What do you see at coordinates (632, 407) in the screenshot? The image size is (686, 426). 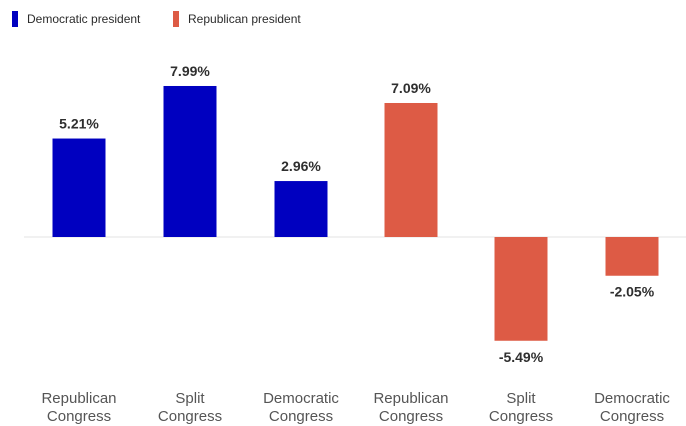 I see `category-label-6: Democratic Congress` at bounding box center [632, 407].